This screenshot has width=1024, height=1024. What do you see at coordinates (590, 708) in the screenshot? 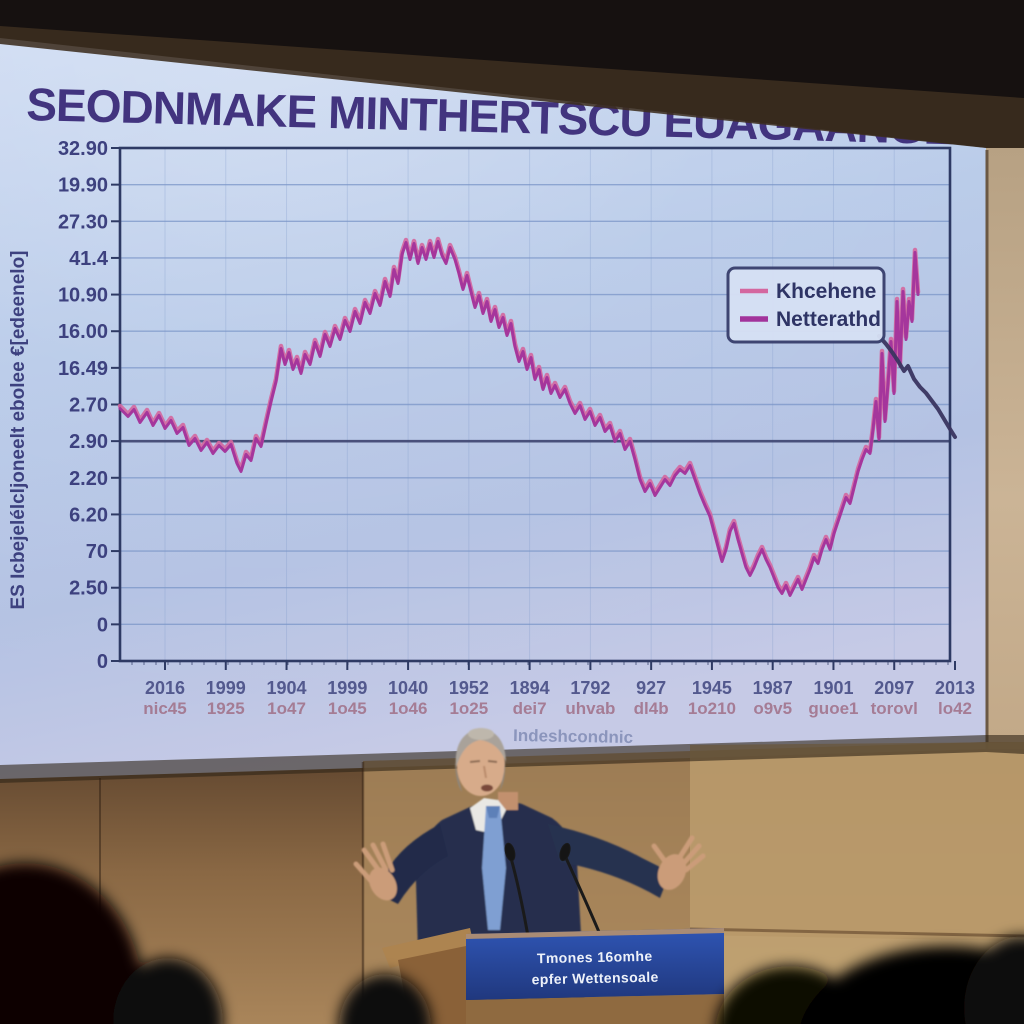
I see `x-tick-label-sub: uhvab` at bounding box center [590, 708].